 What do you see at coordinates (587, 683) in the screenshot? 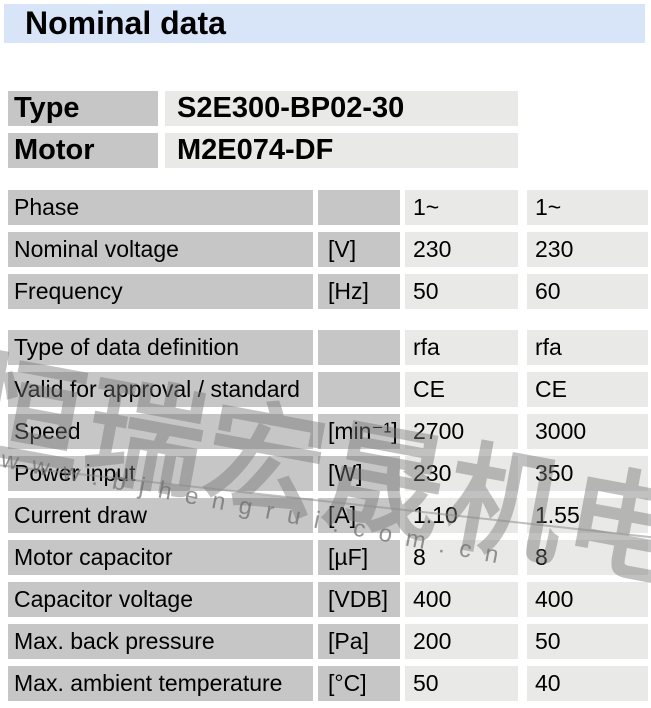
I see `row-value-60hz: 40` at bounding box center [587, 683].